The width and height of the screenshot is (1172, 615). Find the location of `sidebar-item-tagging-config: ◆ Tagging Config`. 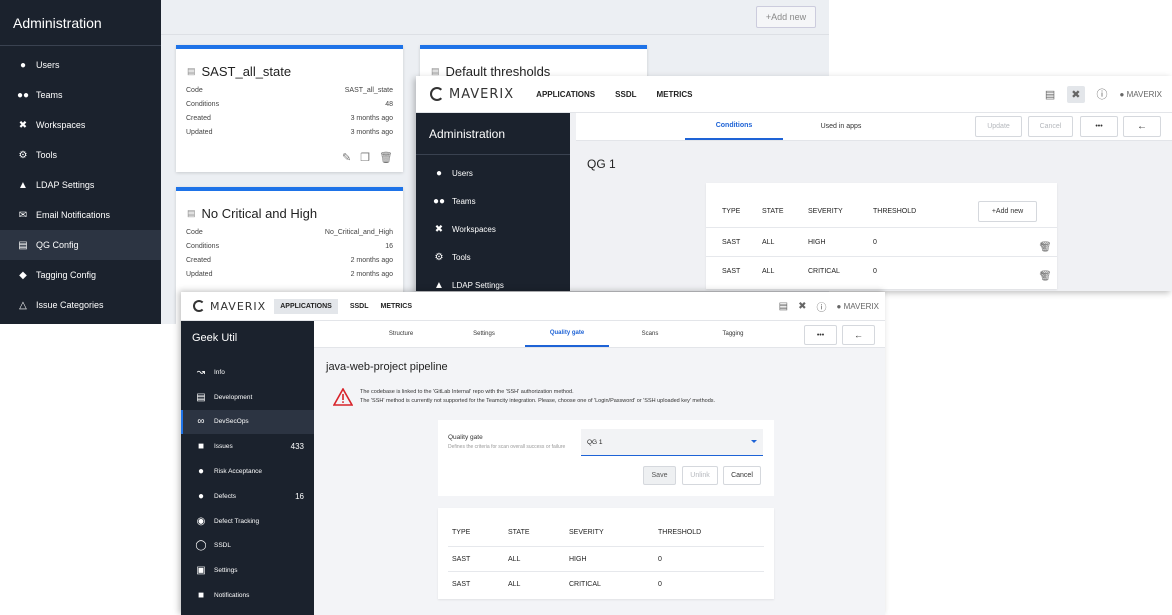

sidebar-item-tagging-config: ◆ Tagging Config is located at coordinates (80, 275).